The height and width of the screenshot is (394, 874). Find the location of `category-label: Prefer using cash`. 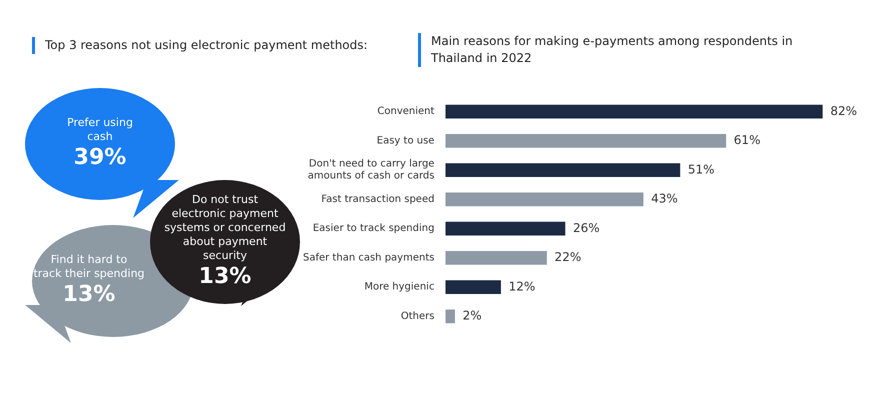

category-label: Prefer using cash is located at coordinates (100, 130).